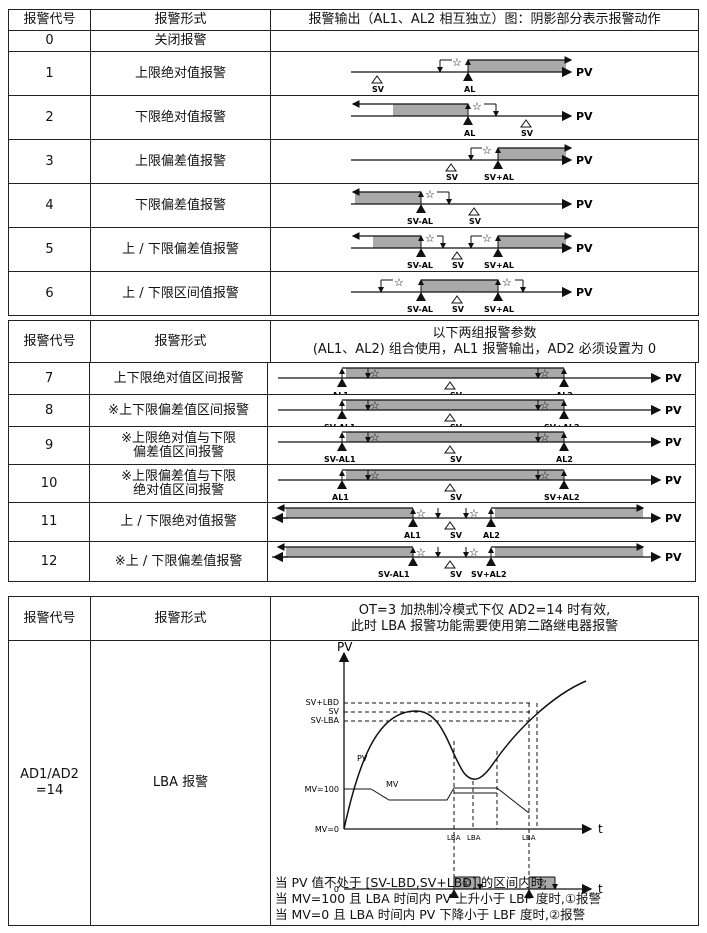 This screenshot has width=707, height=933. I want to click on row-code-line2: =14, so click(49, 790).